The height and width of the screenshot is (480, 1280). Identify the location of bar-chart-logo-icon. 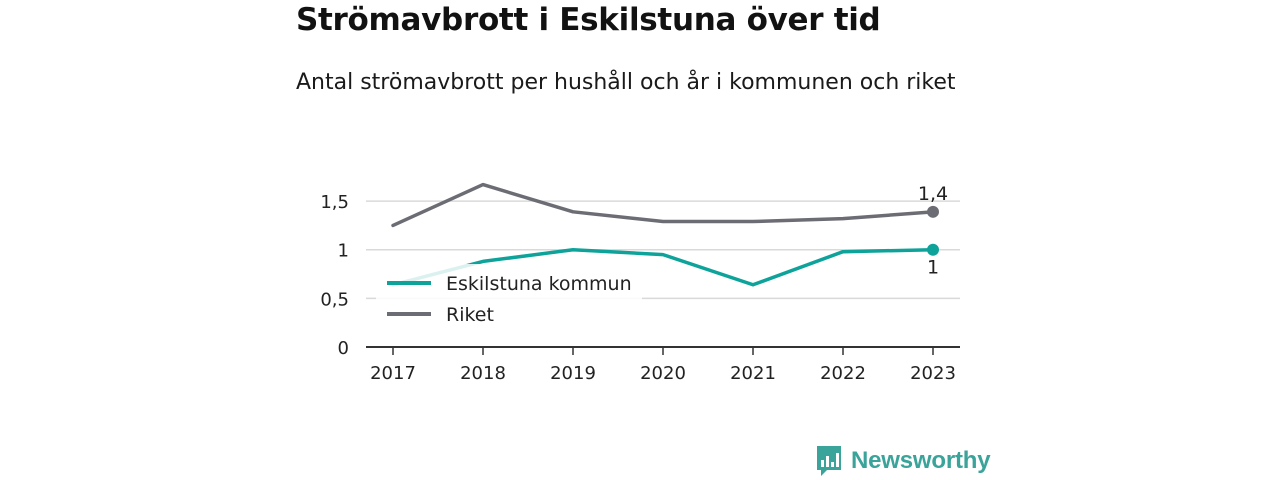
(829, 461).